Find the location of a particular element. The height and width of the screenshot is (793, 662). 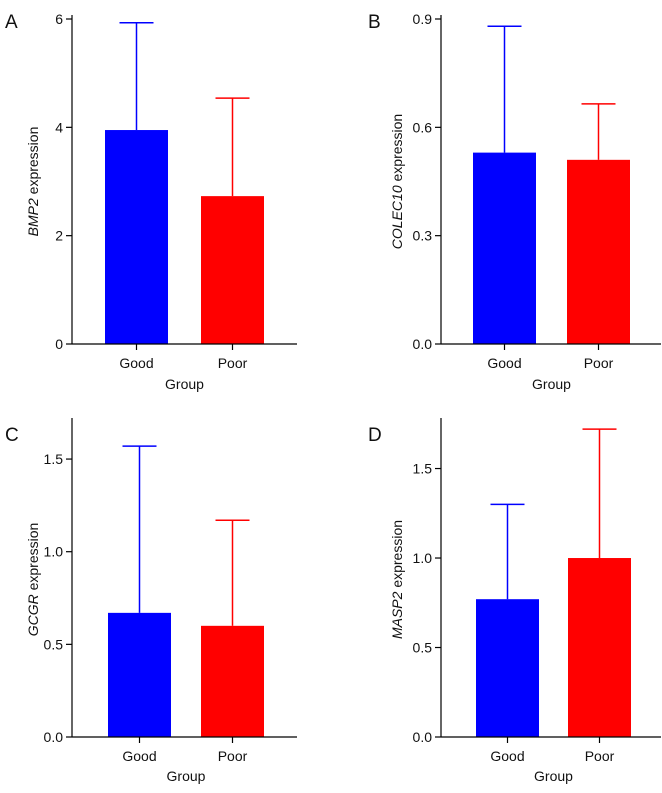

panel-letter-b: B is located at coordinates (374, 22).